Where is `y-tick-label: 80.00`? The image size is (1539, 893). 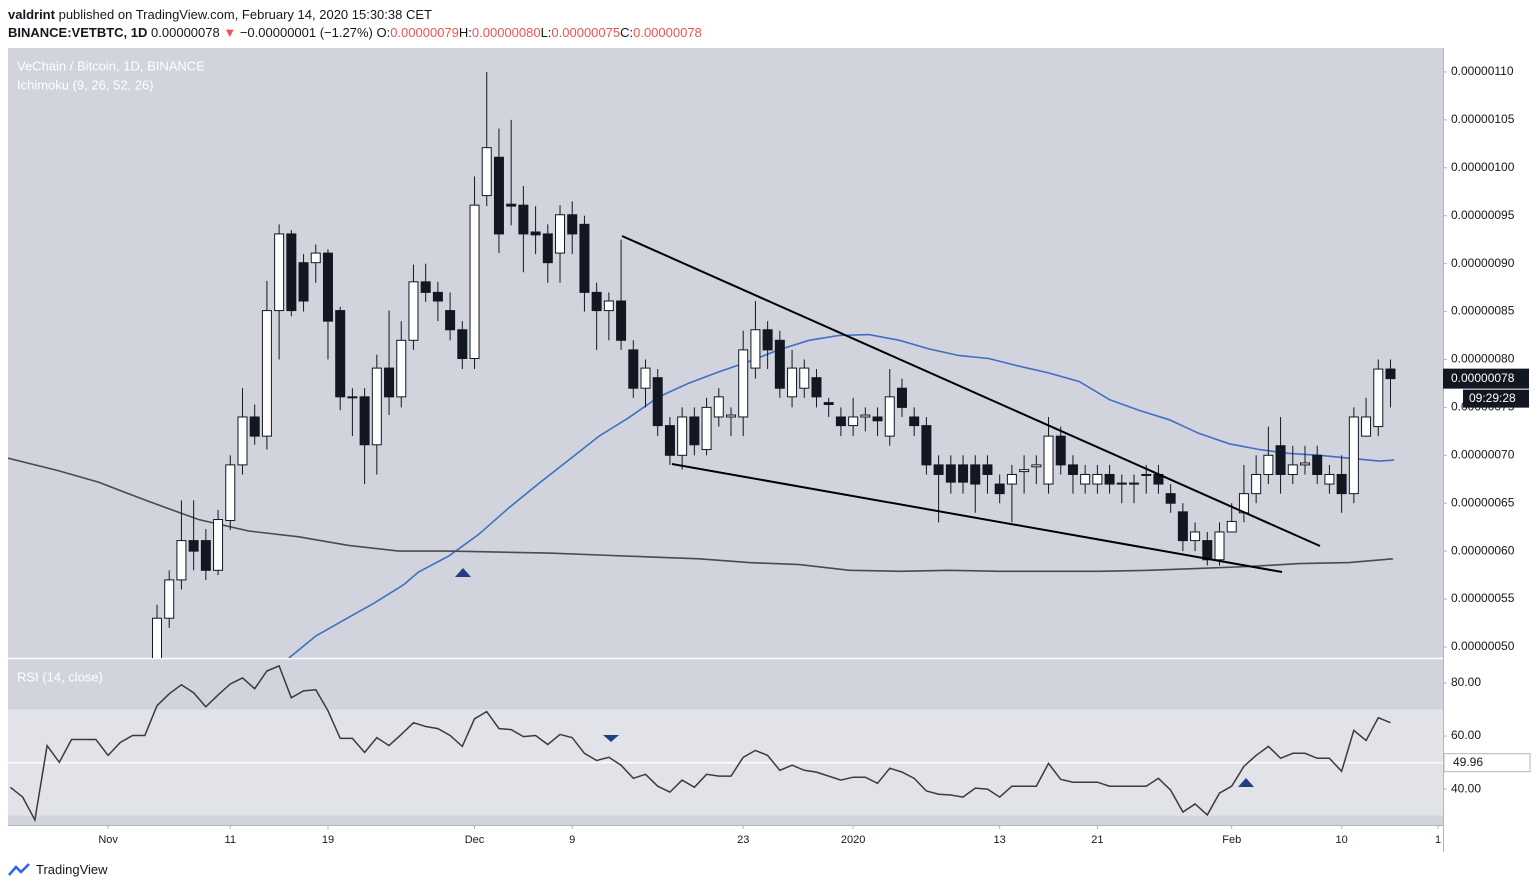
y-tick-label: 80.00 is located at coordinates (1466, 682).